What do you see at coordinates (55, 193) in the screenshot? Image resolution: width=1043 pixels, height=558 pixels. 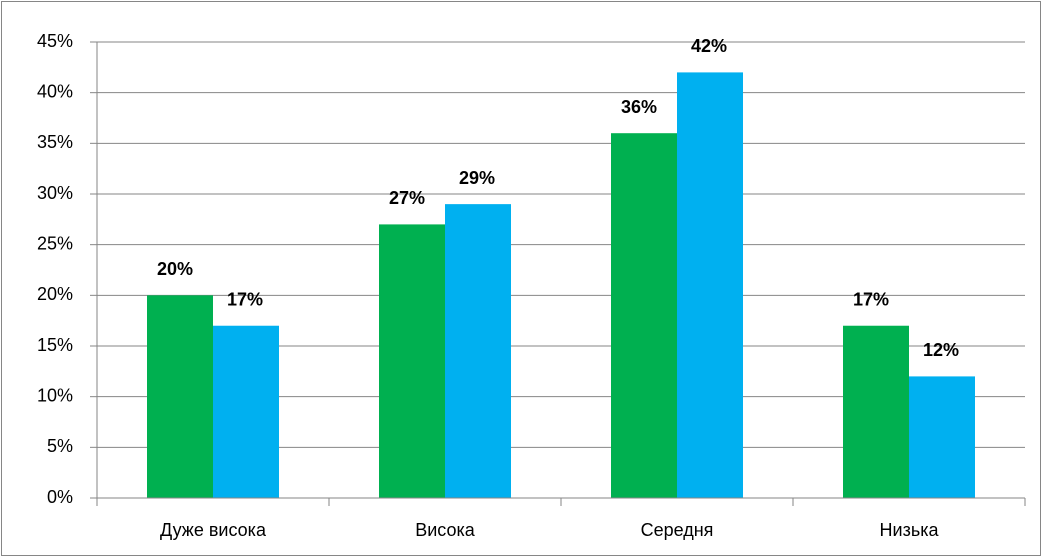 I see `y-tick-label: 30%` at bounding box center [55, 193].